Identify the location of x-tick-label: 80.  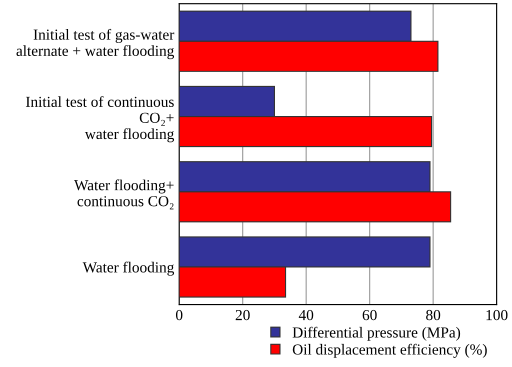
(433, 315).